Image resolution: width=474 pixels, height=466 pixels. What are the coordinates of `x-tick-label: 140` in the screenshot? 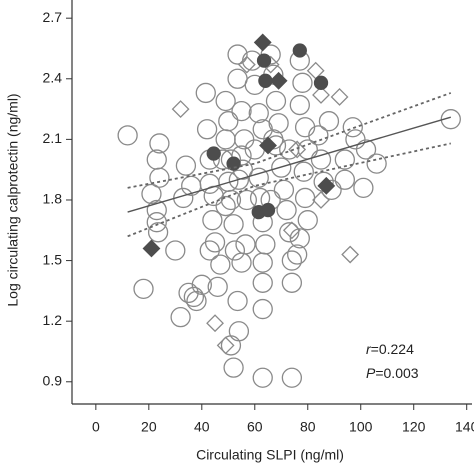 It's located at (464, 427).